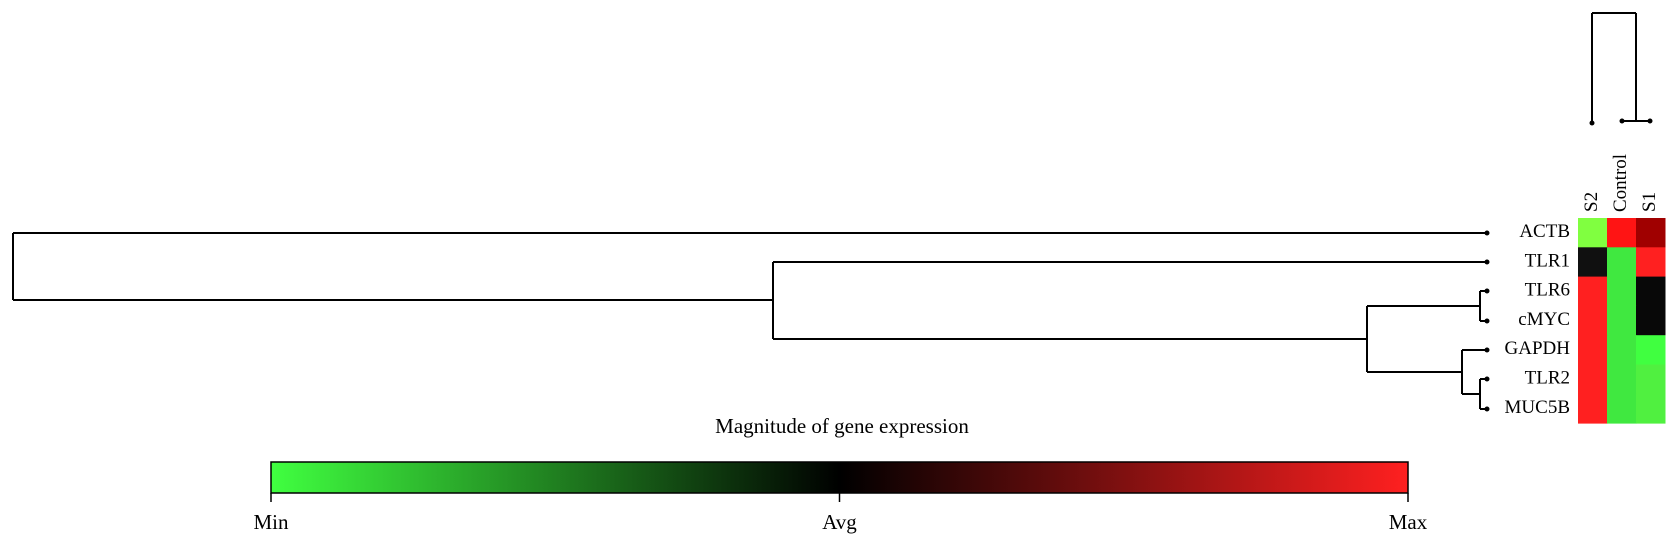 The width and height of the screenshot is (1677, 548). I want to click on row-label: GAPDH, so click(1538, 348).